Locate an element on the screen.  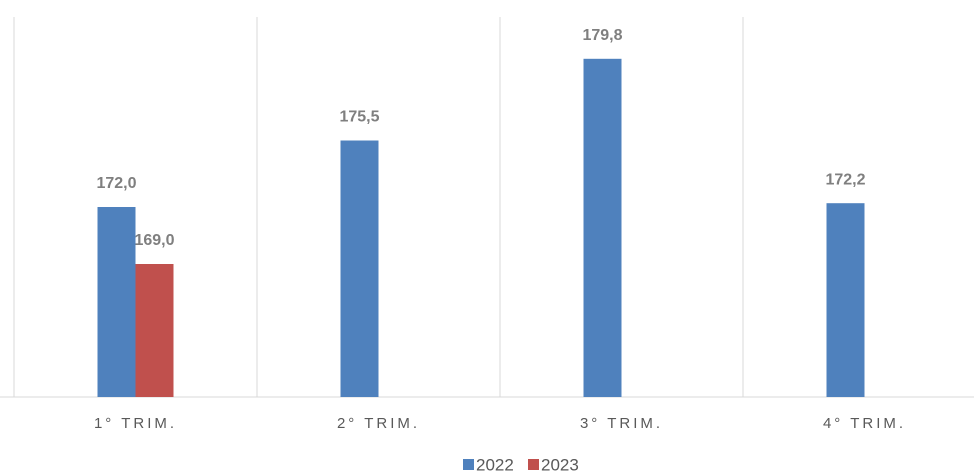
legend-label: 2023 is located at coordinates (560, 464).